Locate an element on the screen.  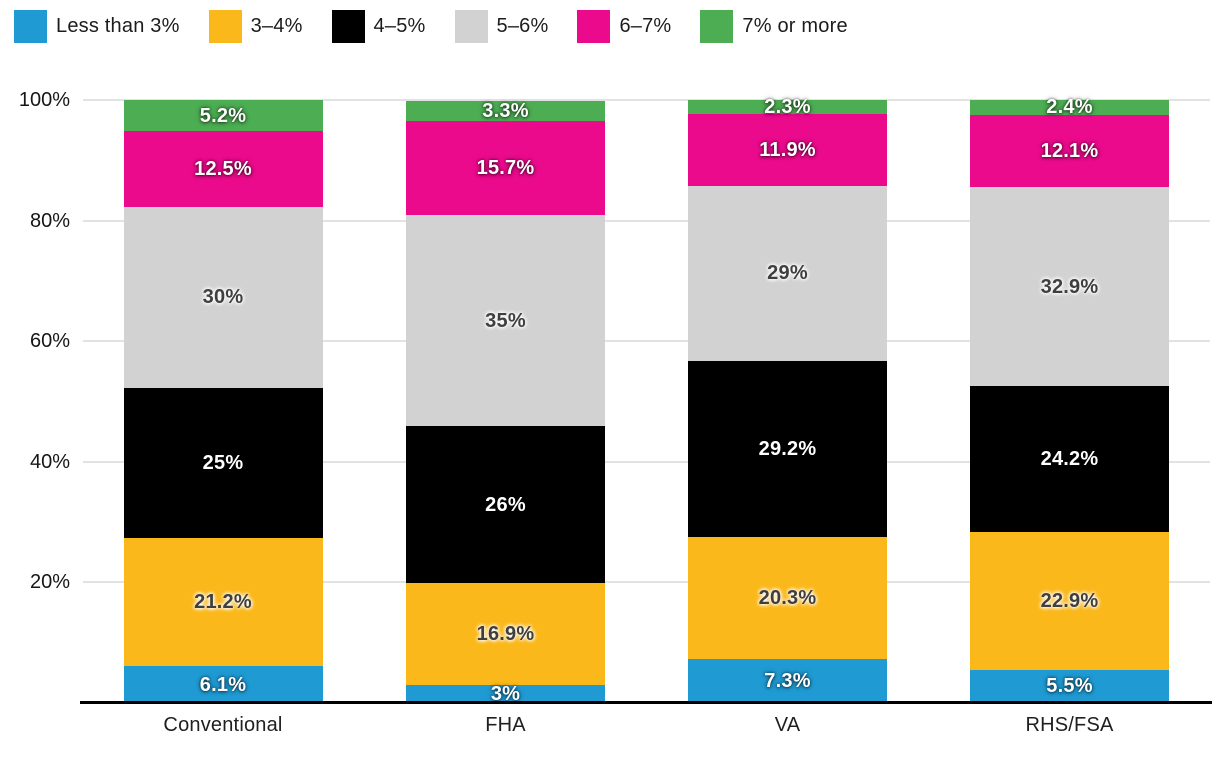
bar-segment-label: 30% is located at coordinates (223, 297).